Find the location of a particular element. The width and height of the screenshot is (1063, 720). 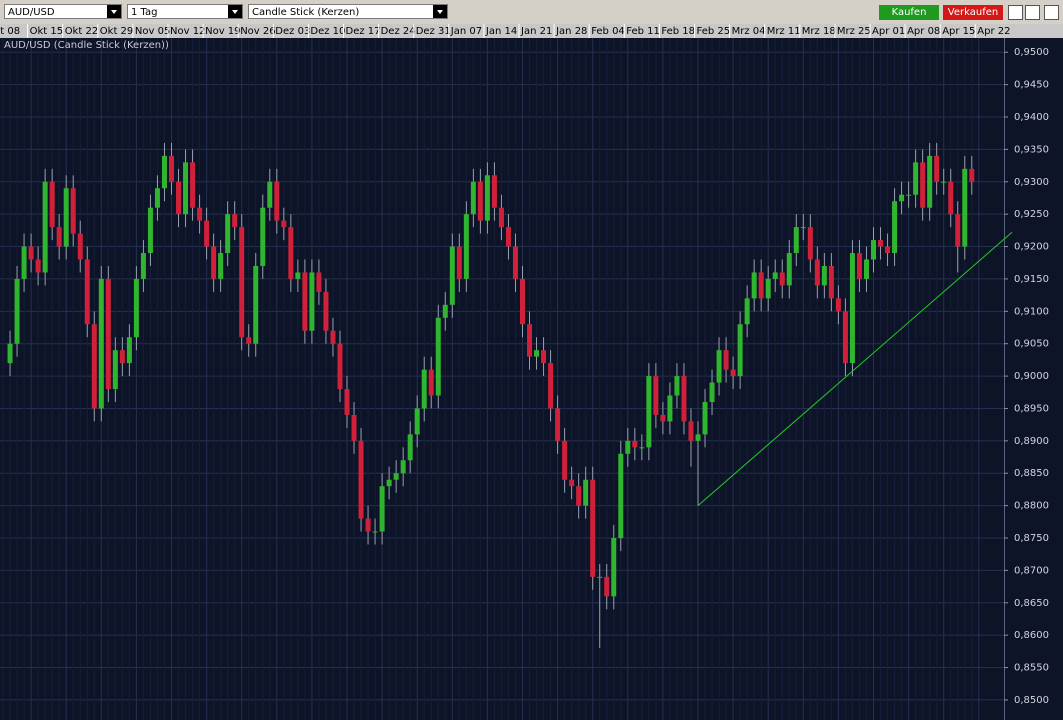

x-tick-label: Jan 28 is located at coordinates (571, 31).